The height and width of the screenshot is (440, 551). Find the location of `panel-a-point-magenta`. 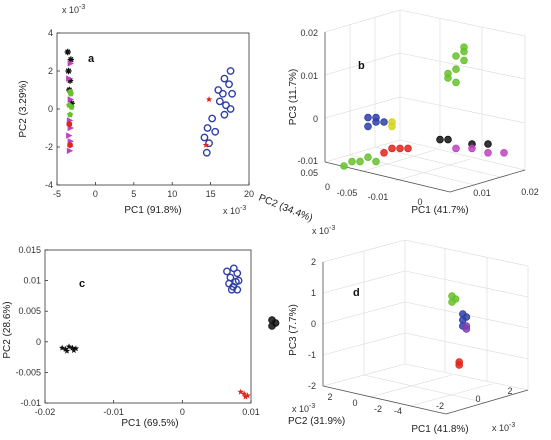

panel-a-point-magenta is located at coordinates (71, 99).